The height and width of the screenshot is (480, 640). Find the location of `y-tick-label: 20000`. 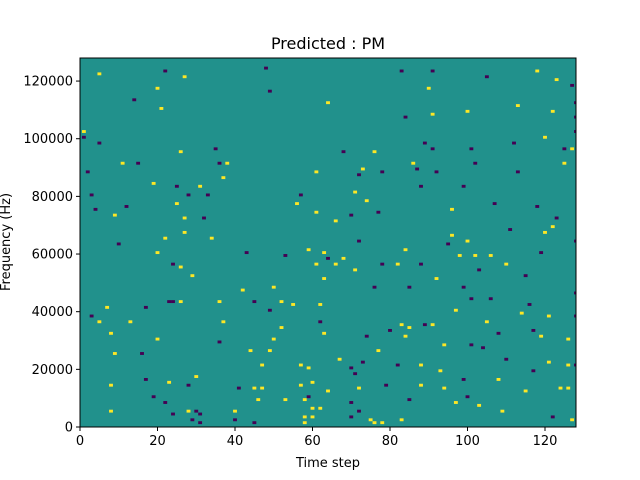

y-tick-label: 20000 is located at coordinates (52, 370).